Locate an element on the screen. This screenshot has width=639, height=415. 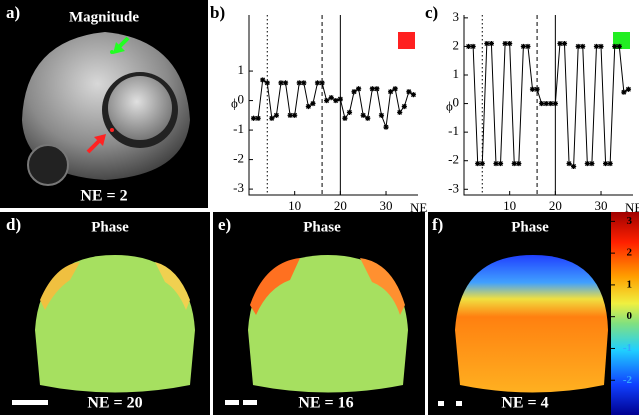
panel-label: d) is located at coordinates (13, 224).